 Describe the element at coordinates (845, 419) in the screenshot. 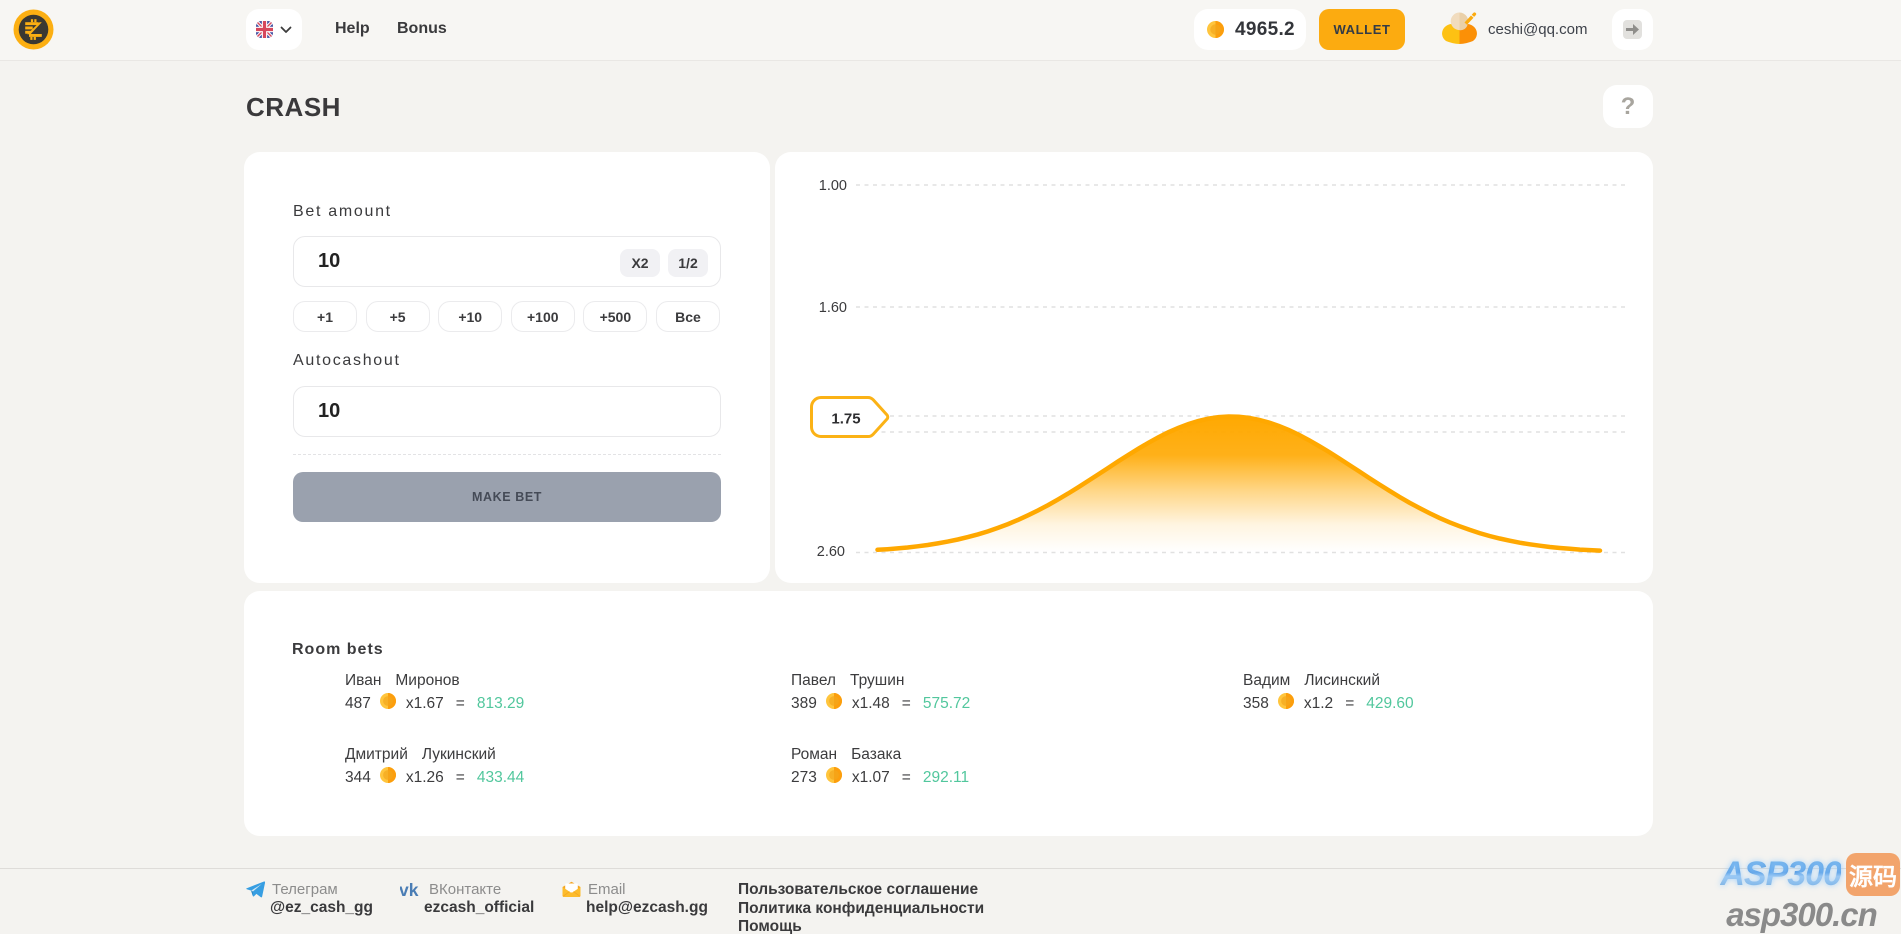

I see `svg-text: 1.75` at that location.